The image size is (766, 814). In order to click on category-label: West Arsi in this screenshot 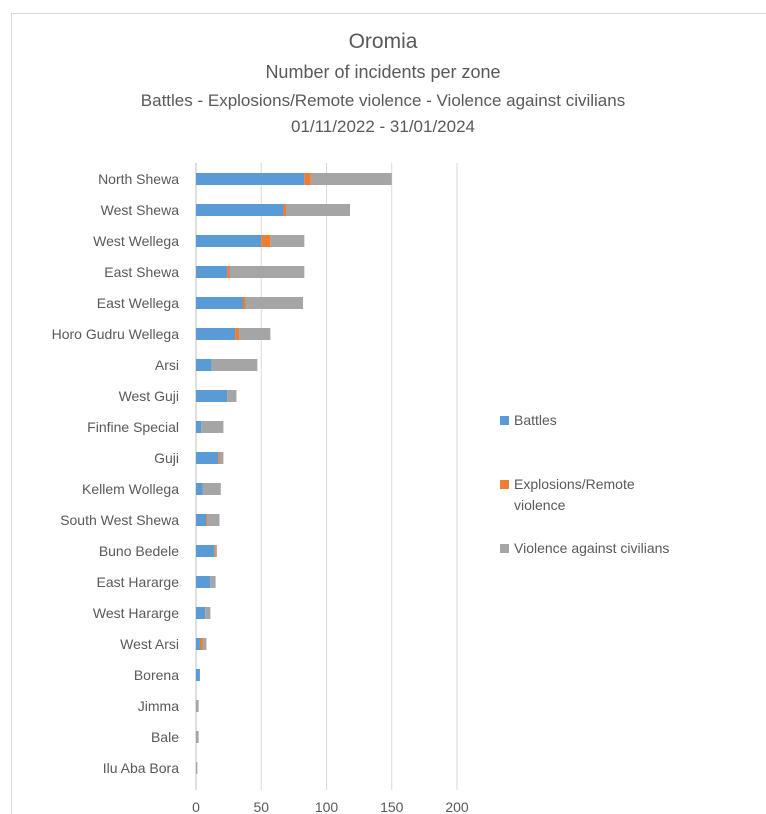, I will do `click(149, 644)`.